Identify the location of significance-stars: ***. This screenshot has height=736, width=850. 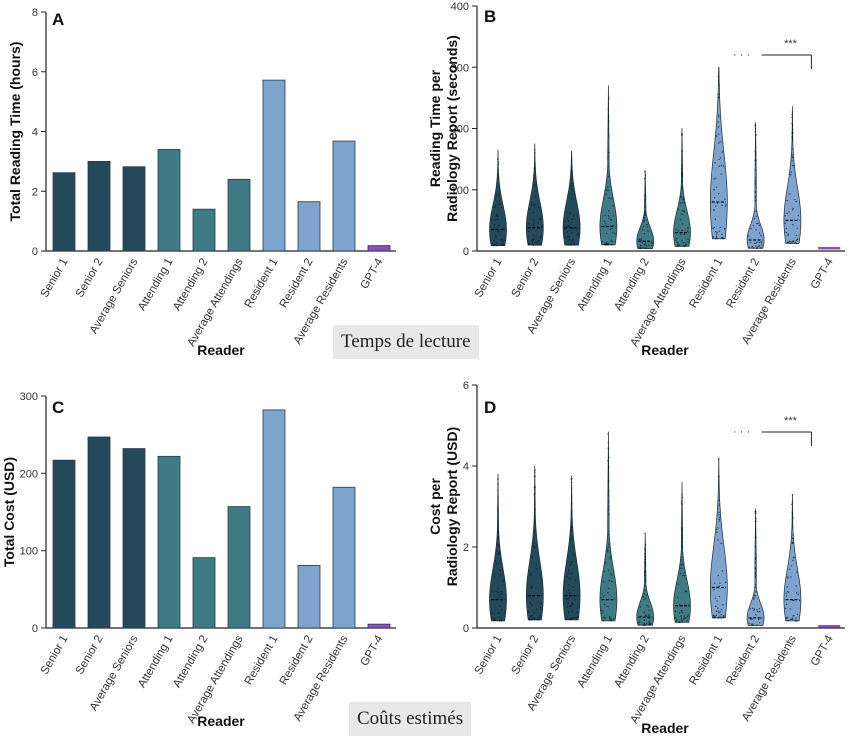
(791, 421).